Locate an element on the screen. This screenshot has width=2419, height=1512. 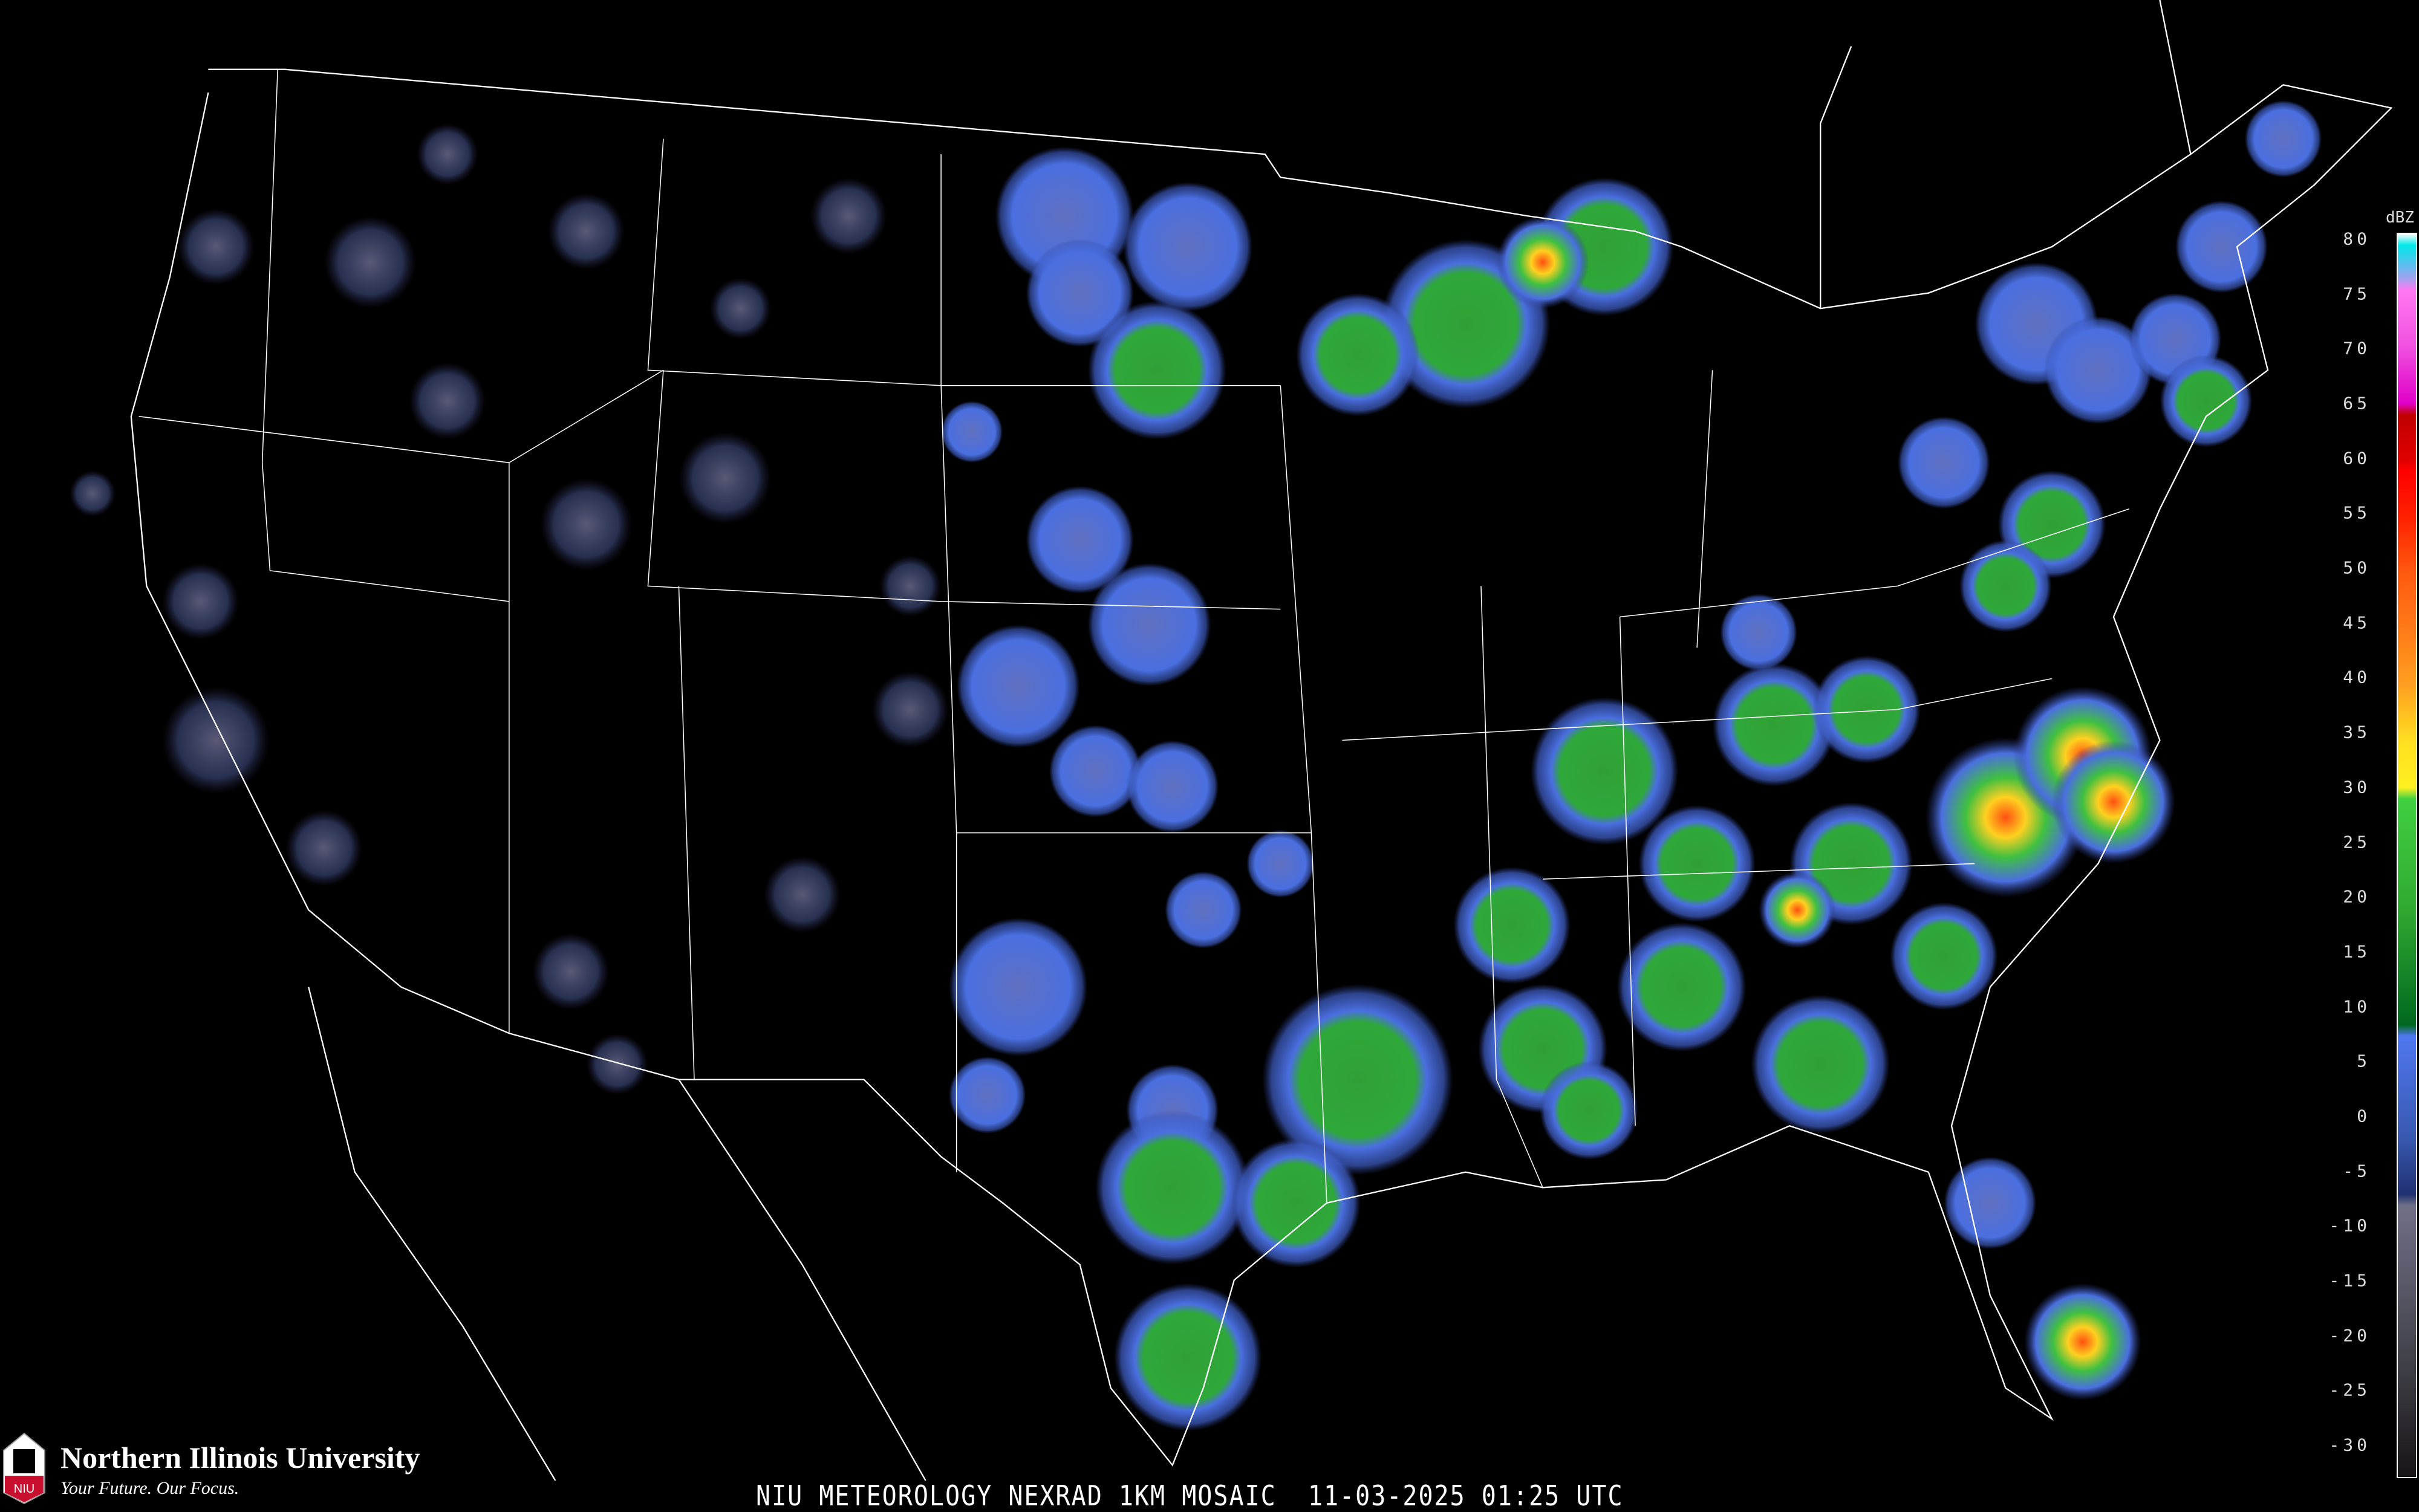
university-tagline: Your Future. Our Focus. is located at coordinates (149, 1488).